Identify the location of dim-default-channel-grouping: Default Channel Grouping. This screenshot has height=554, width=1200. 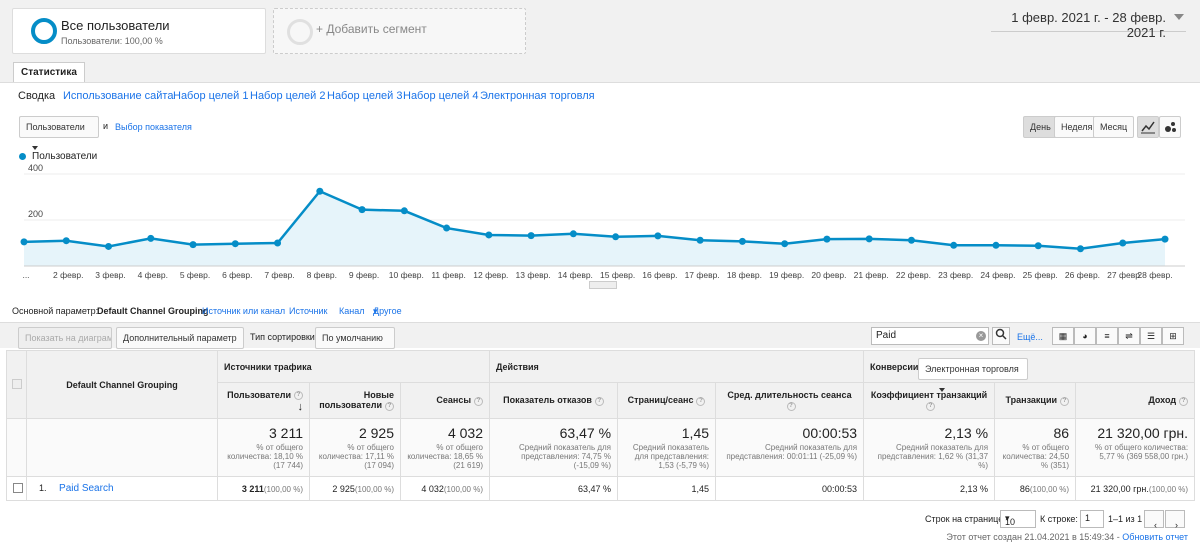
(153, 311).